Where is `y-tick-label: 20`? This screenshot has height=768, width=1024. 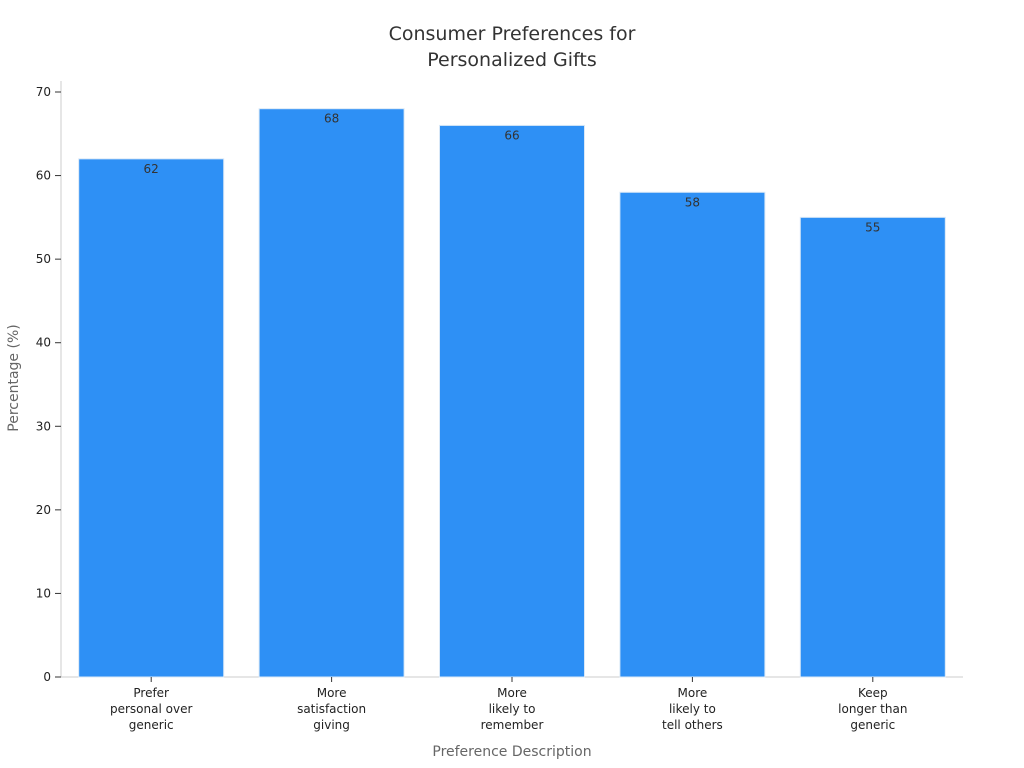
y-tick-label: 20 is located at coordinates (43, 510).